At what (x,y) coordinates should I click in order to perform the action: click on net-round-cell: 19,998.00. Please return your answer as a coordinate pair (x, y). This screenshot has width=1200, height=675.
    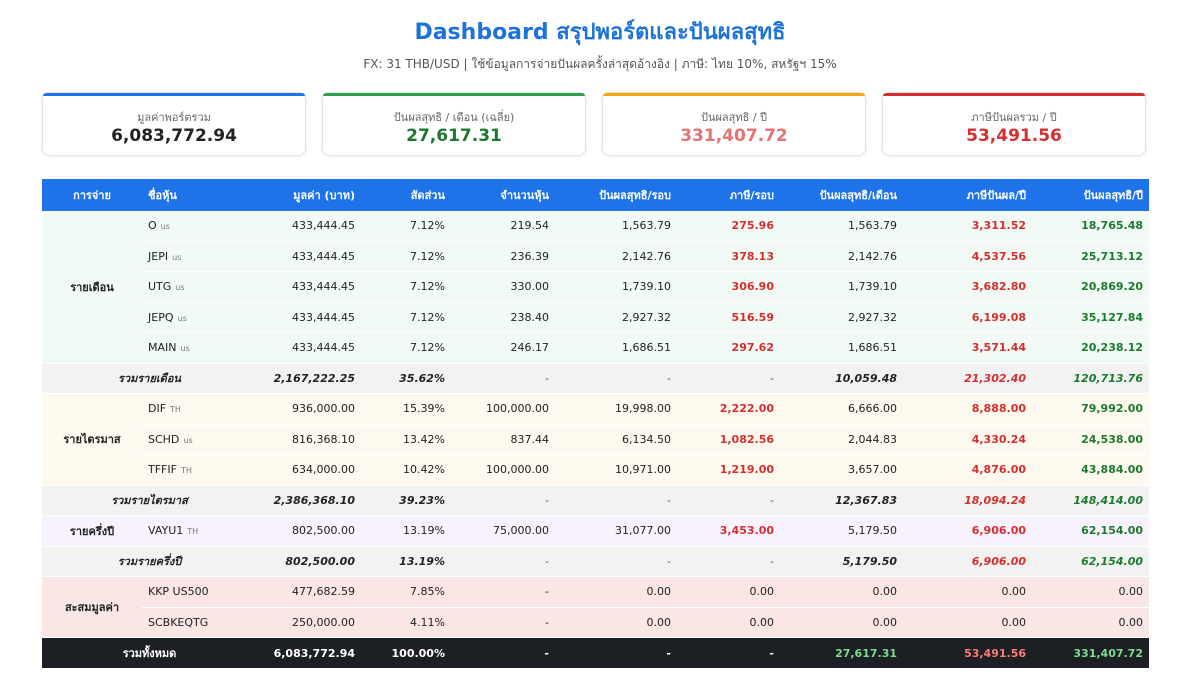
    Looking at the image, I should click on (616, 409).